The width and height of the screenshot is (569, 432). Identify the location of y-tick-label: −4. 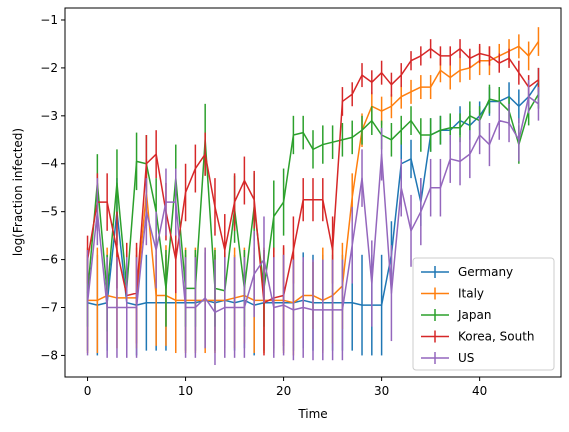
(49, 164).